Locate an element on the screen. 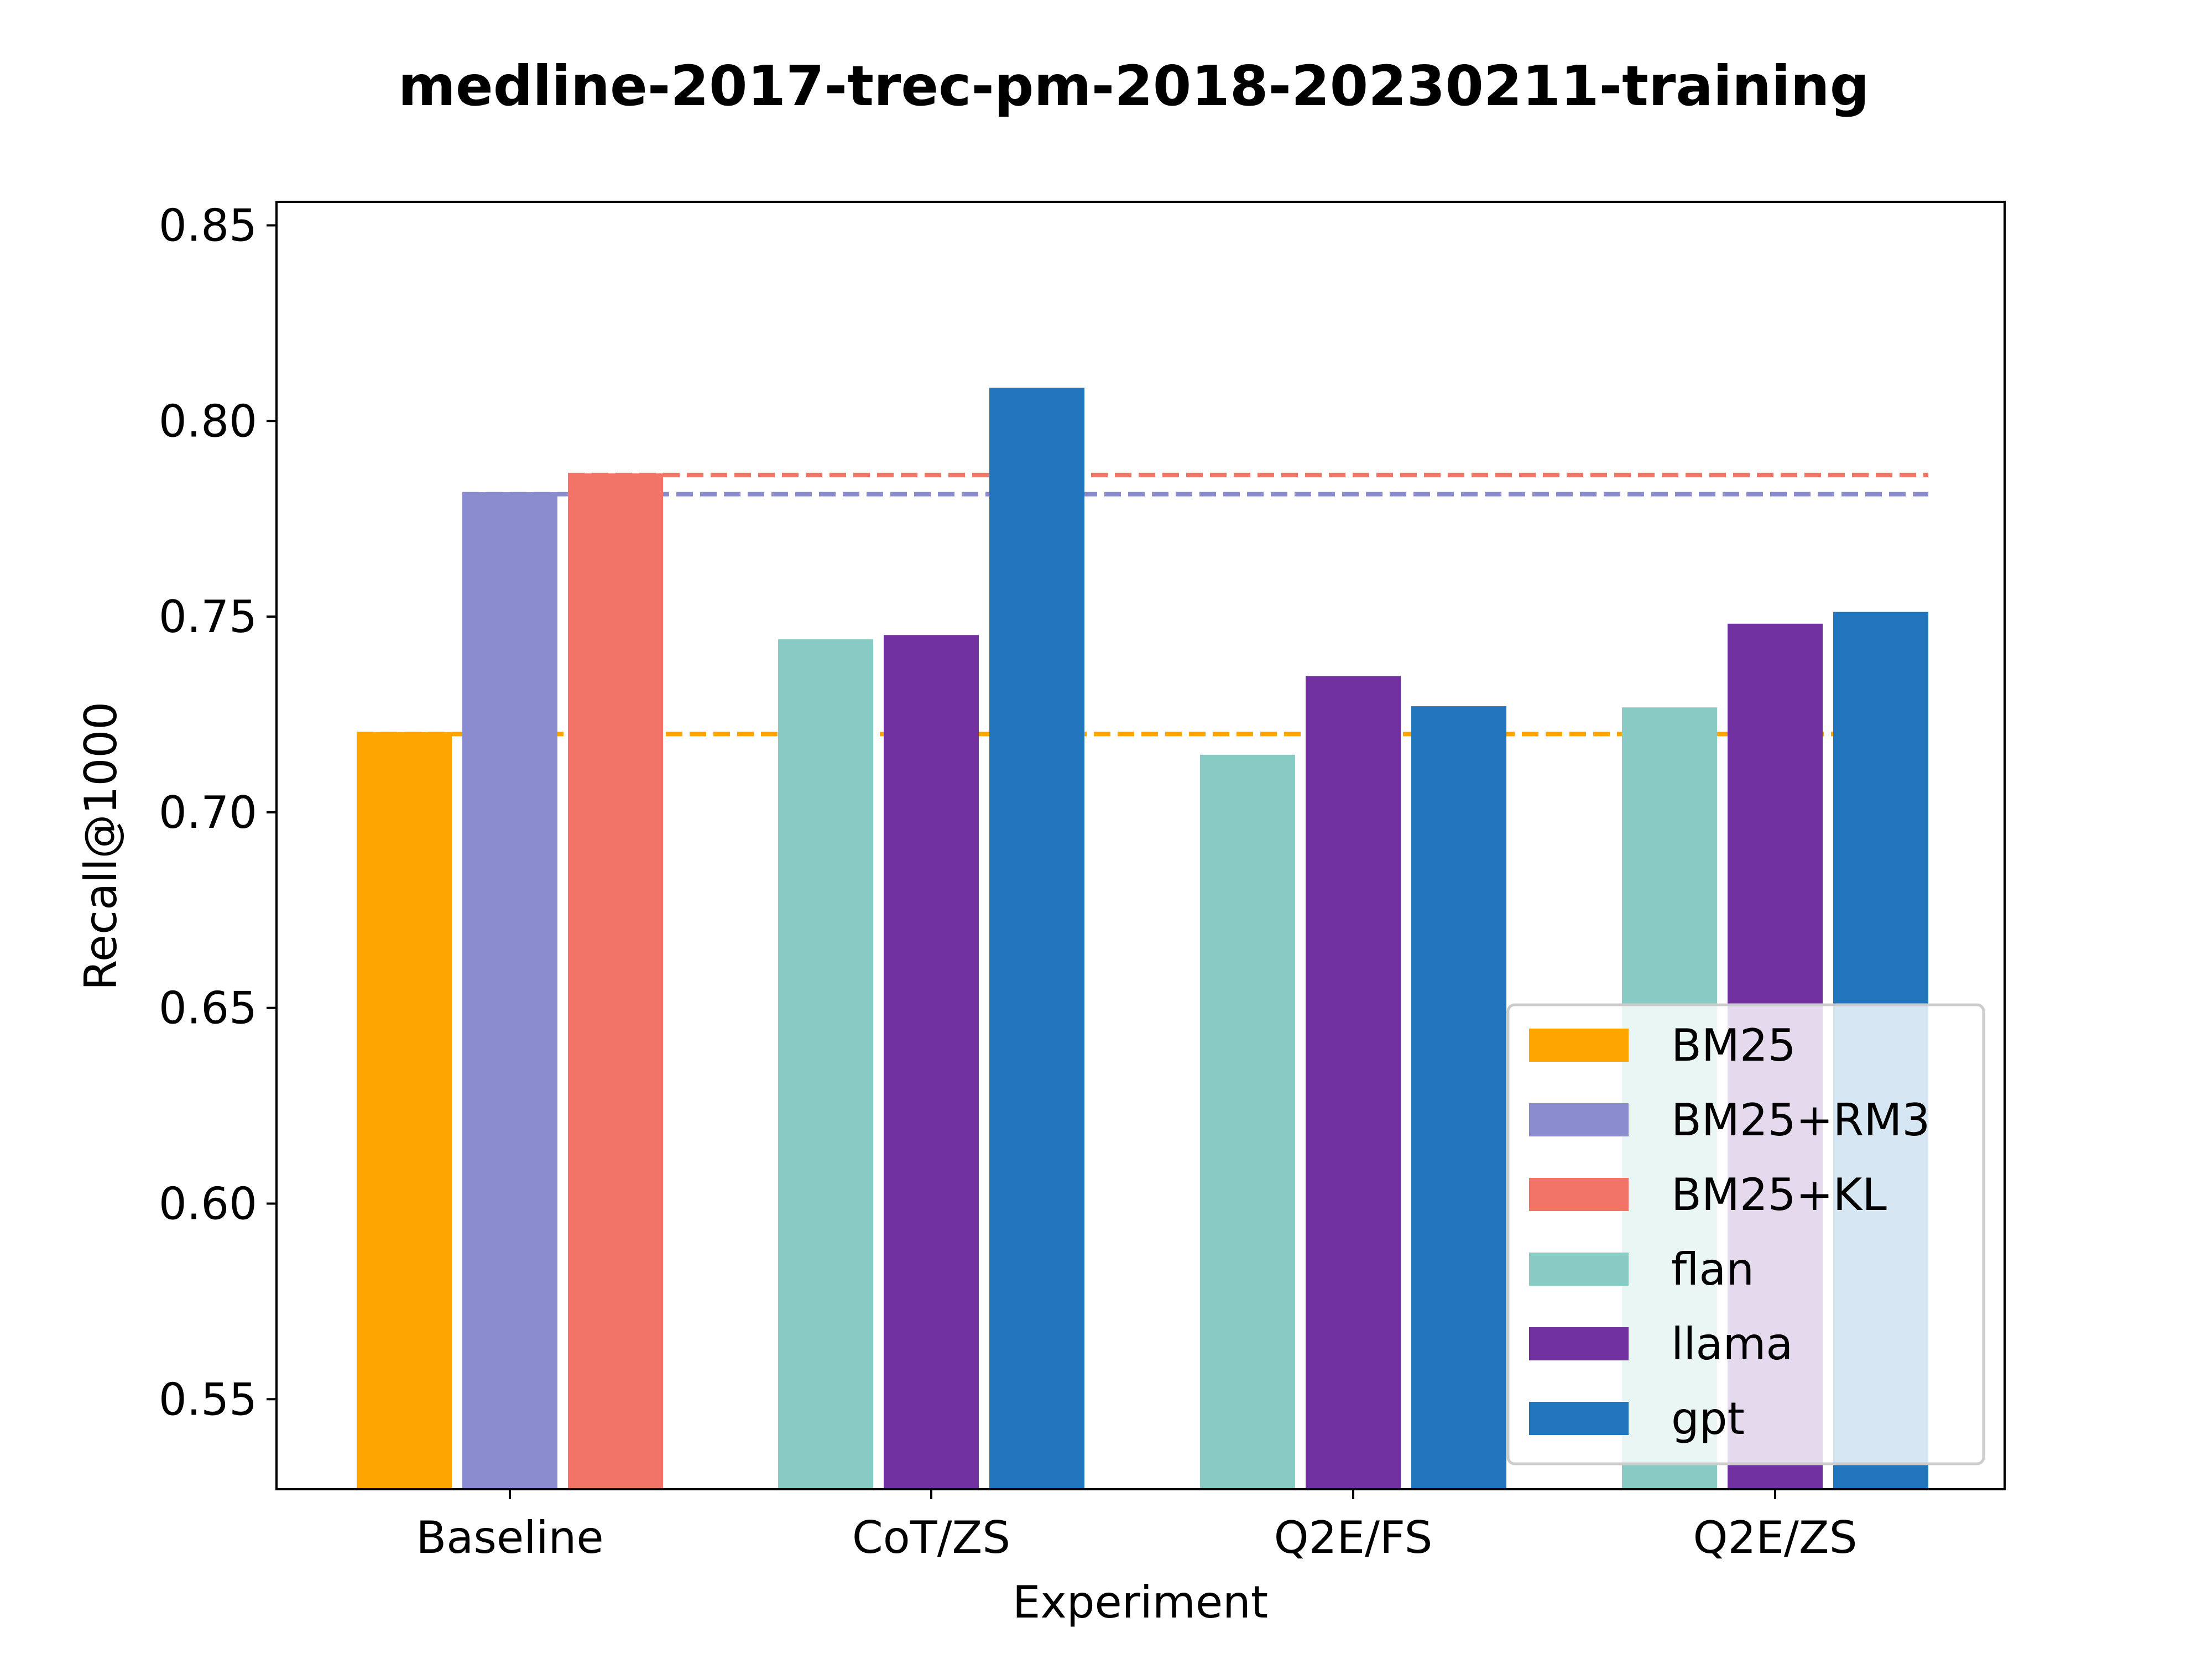  bar-llama-q2e-fs is located at coordinates (1353, 1082).